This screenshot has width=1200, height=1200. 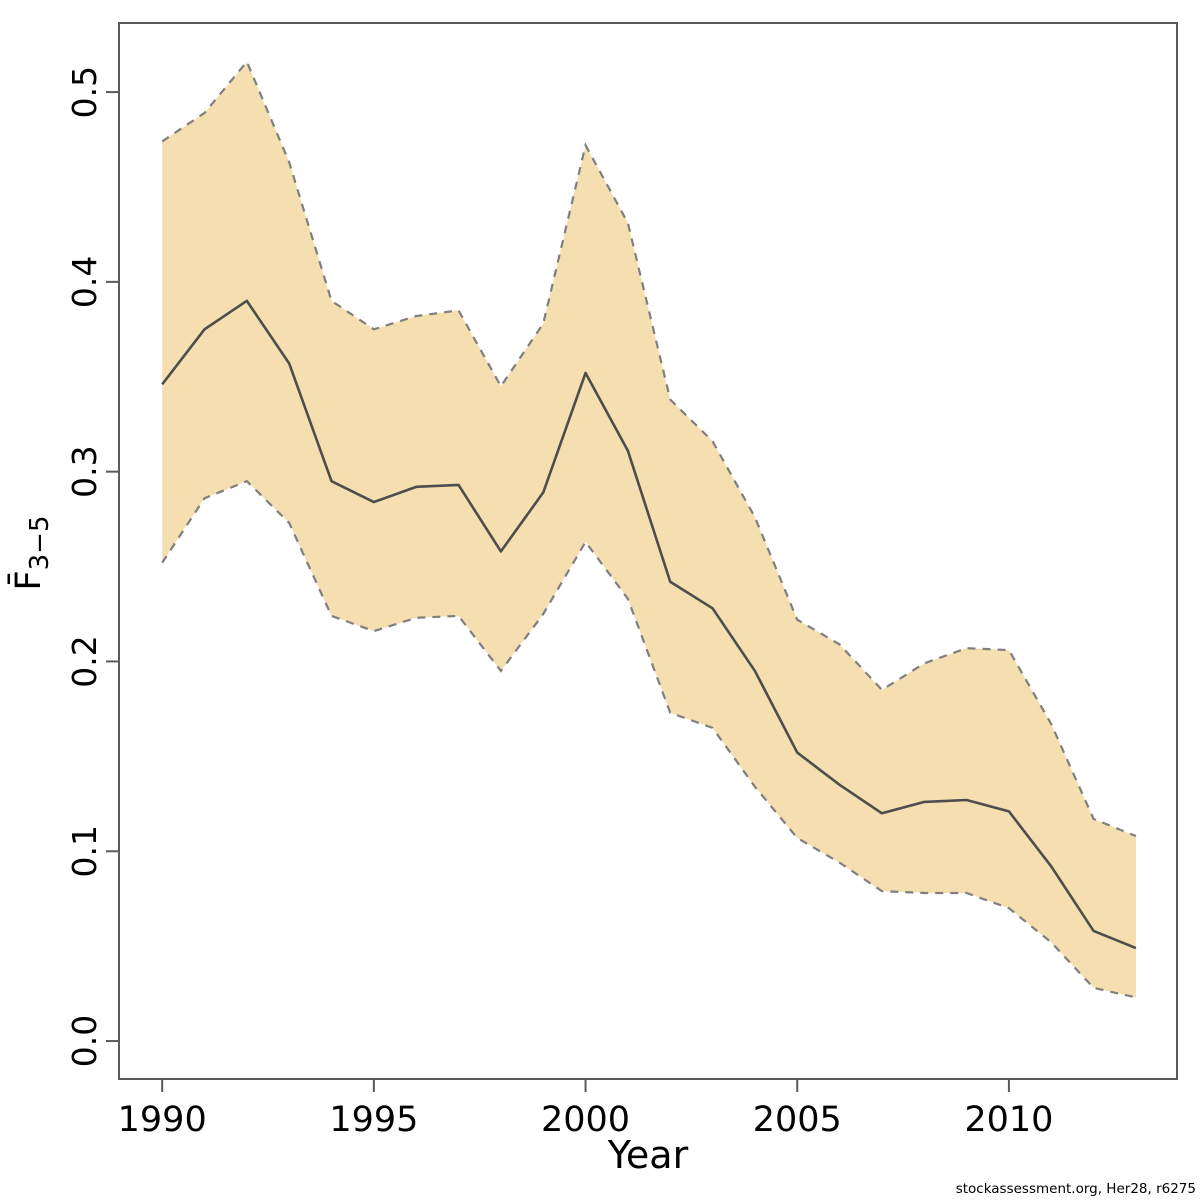 What do you see at coordinates (84, 1041) in the screenshot?
I see `y-tick-label: 0.0` at bounding box center [84, 1041].